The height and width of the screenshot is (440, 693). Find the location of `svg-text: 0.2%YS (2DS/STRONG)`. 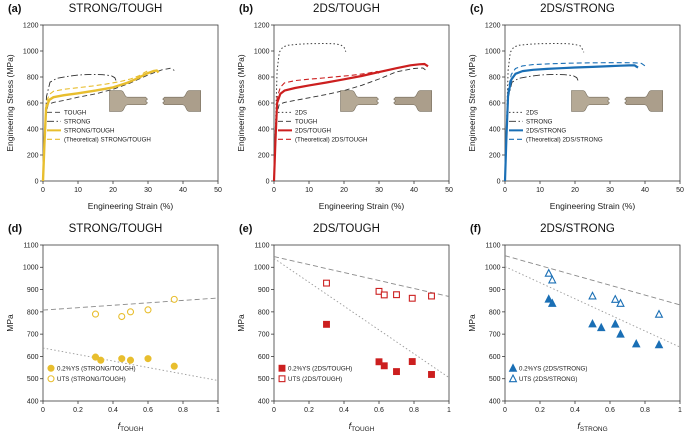

svg-text: 0.2%YS (2DS/STRONG) is located at coordinates (553, 368).